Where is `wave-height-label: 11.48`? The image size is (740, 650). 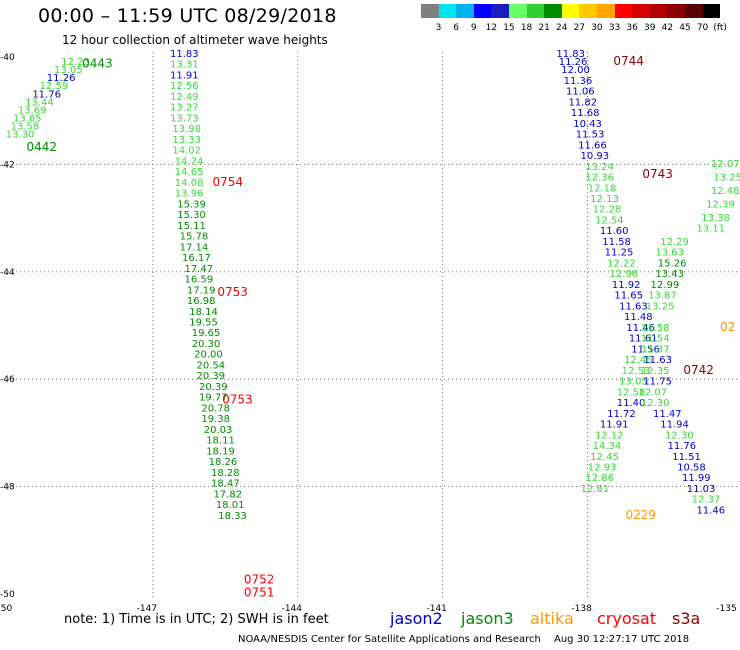
wave-height-label: 11.48 is located at coordinates (638, 317).